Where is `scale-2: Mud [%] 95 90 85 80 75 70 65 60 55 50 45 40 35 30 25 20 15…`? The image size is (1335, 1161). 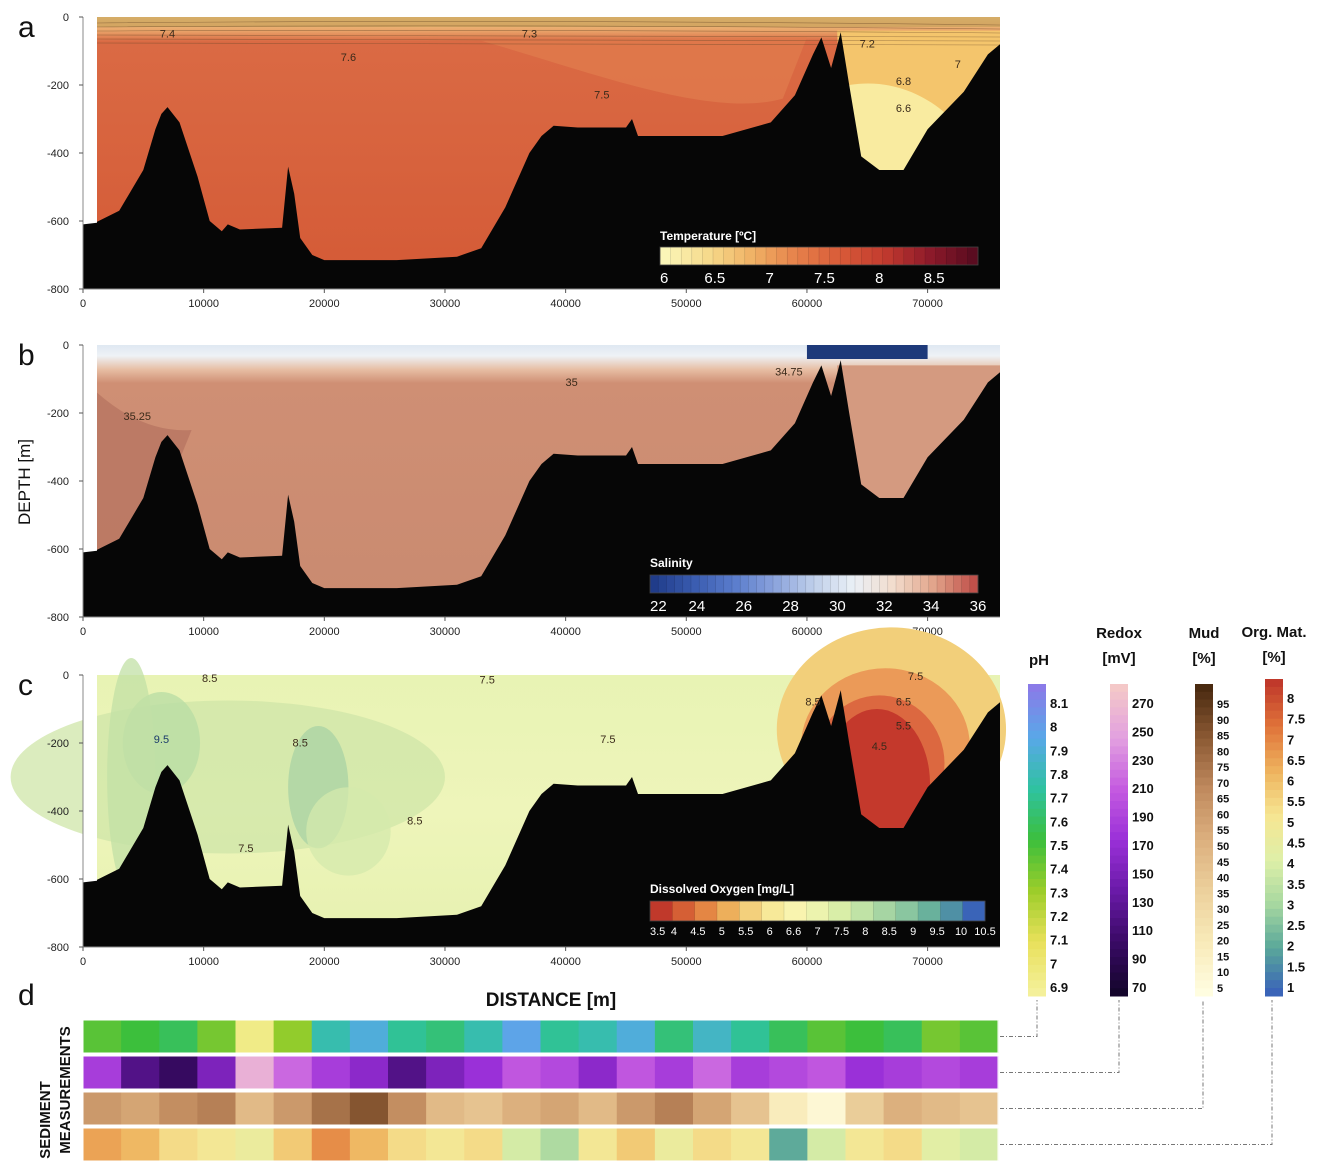
scale-2: Mud [%] 95 90 85 80 75 70 65 60 55 50 45 40 35 30 25 20 15… is located at coordinates (1209, 811).